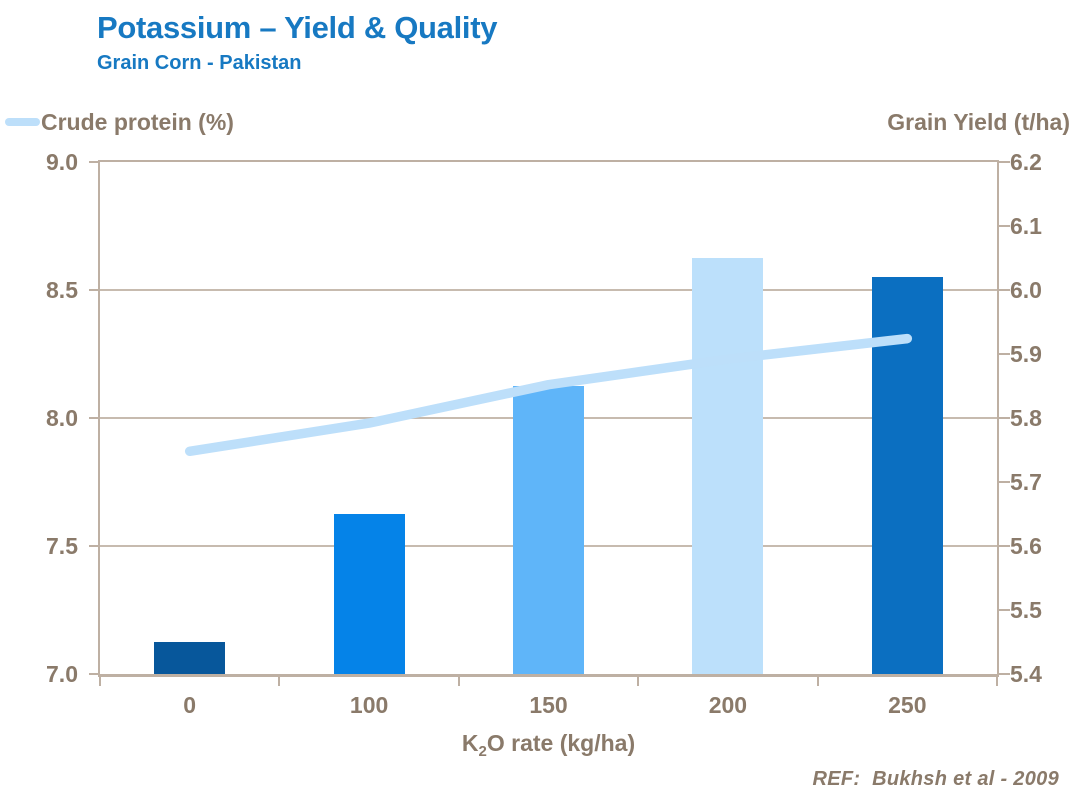 This screenshot has height=804, width=1079. I want to click on right-axis-tick-label: 5.7, so click(1026, 482).